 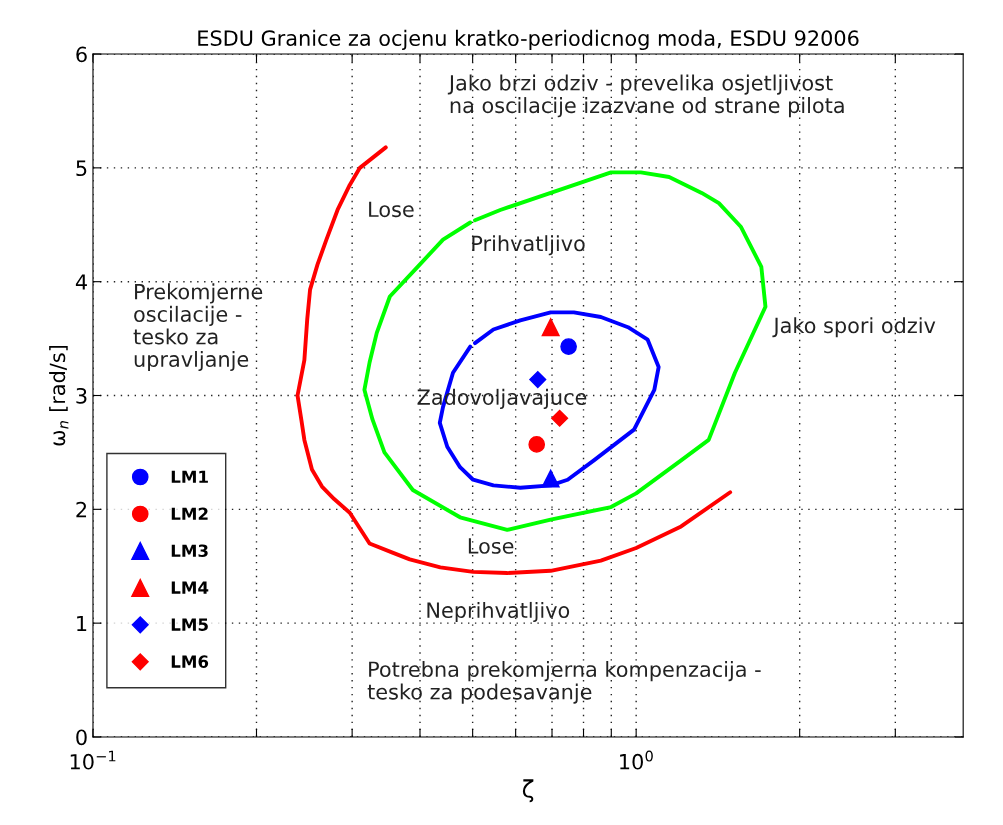 I want to click on y-tick-label: 0, so click(x=81, y=737).